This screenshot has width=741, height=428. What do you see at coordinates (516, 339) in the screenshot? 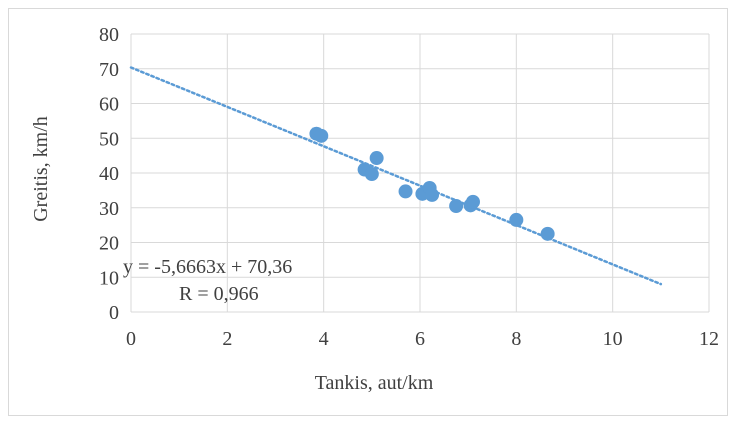
I see `x-tick-label-8: 8` at bounding box center [516, 339].